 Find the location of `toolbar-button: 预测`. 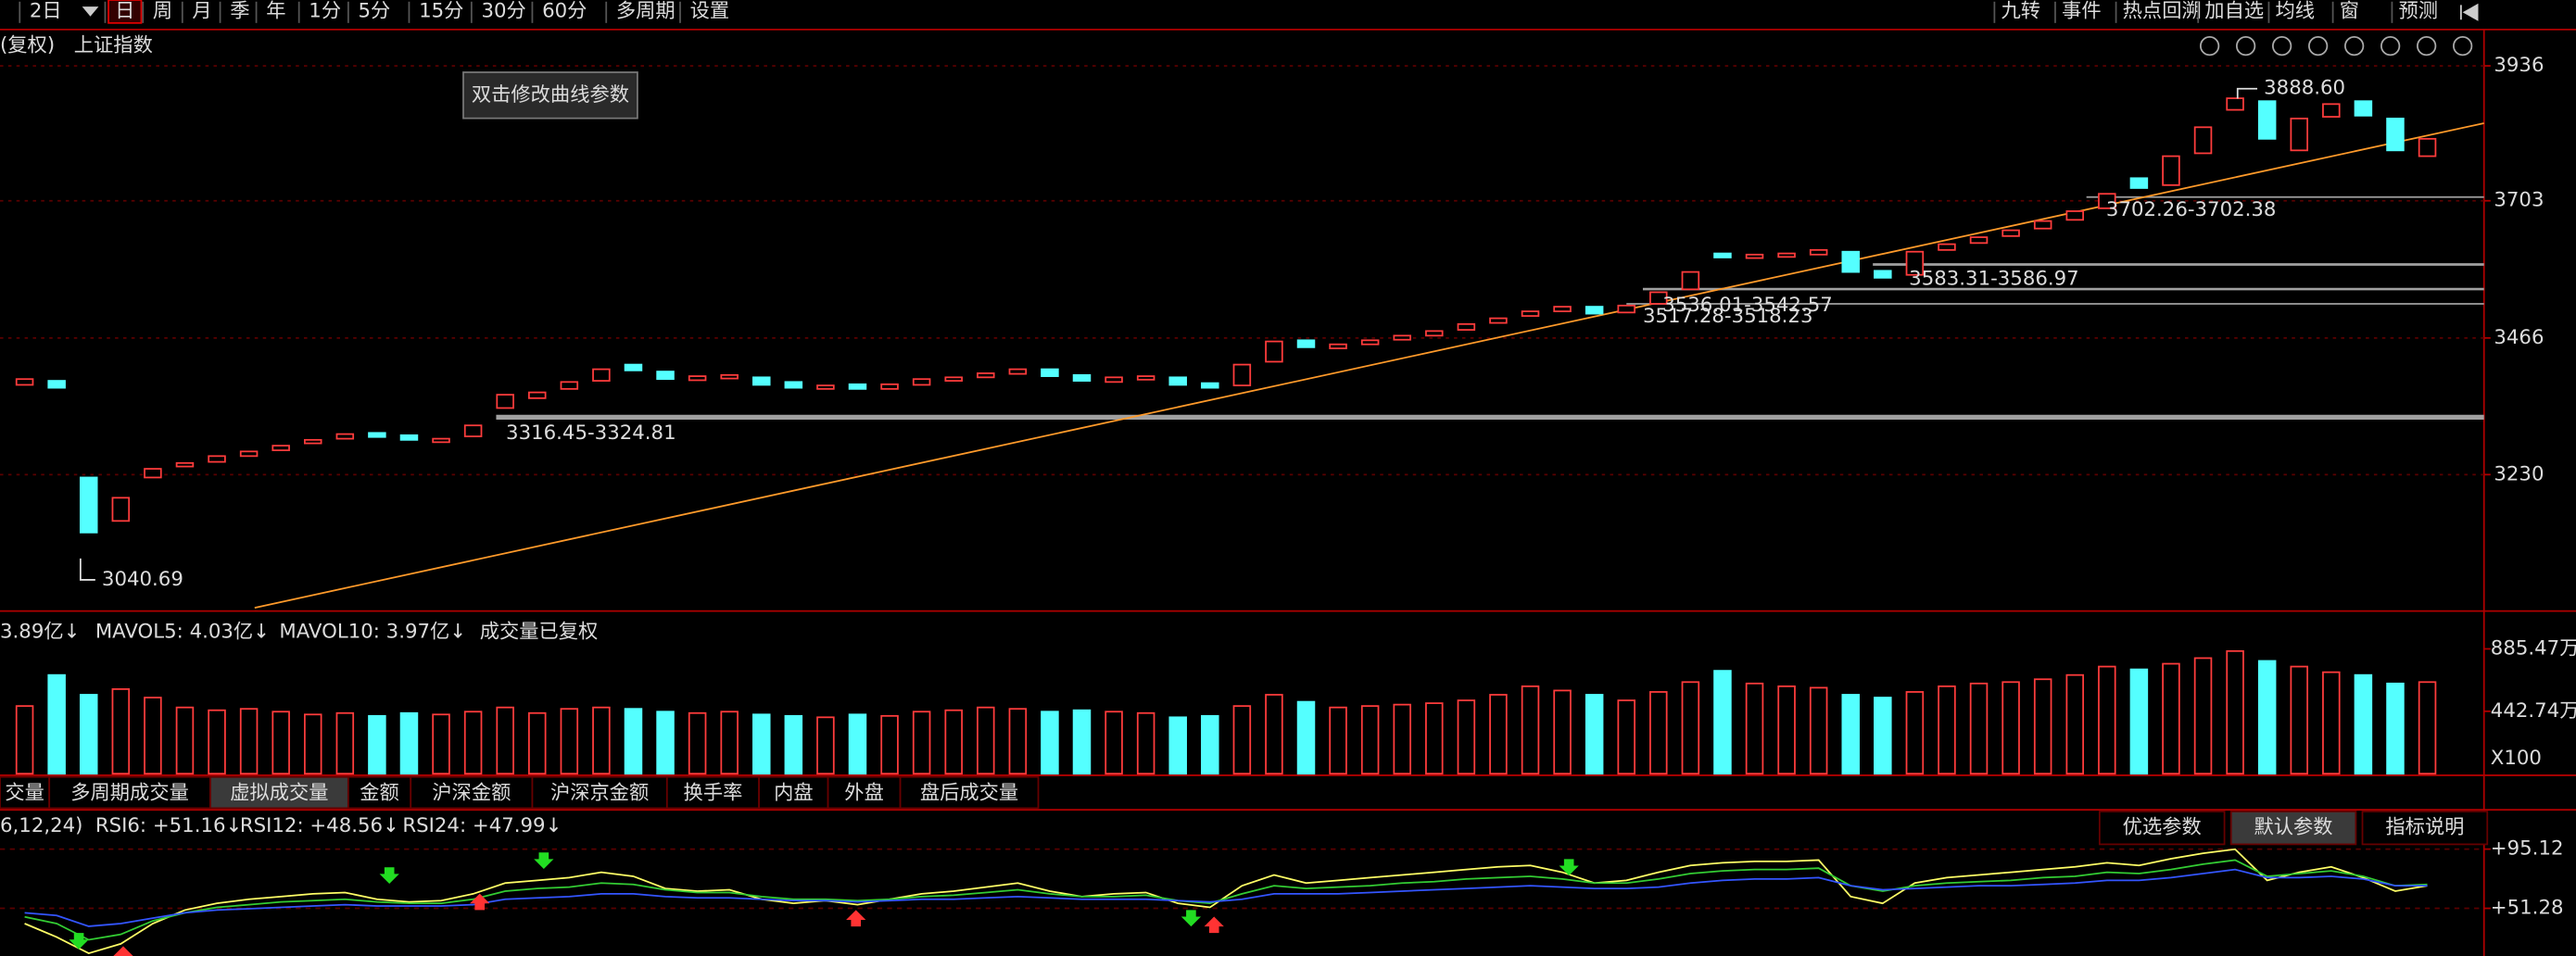

toolbar-button: 预测 is located at coordinates (2419, 11).